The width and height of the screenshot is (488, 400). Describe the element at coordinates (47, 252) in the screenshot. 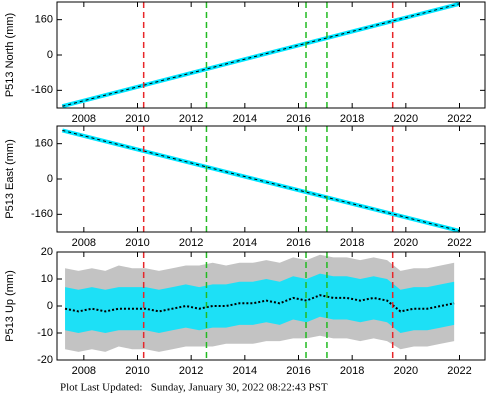

I see `y-tick-label: 20` at that location.